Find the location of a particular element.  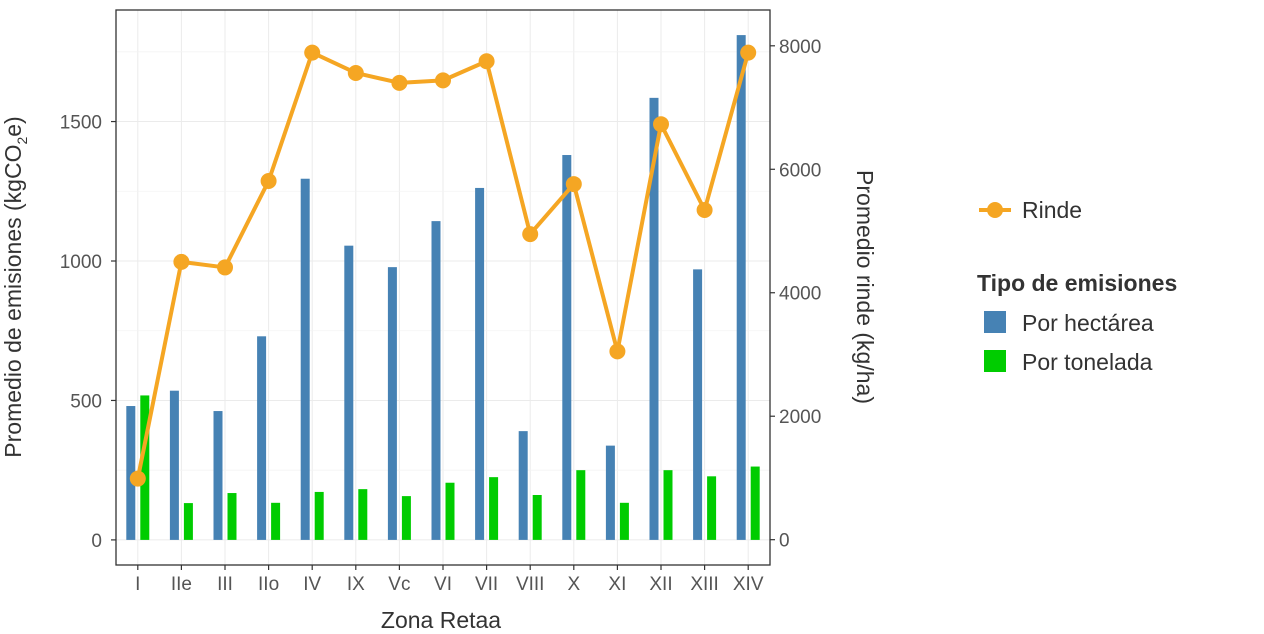

bar-por-hectarea-vii is located at coordinates (480, 363).